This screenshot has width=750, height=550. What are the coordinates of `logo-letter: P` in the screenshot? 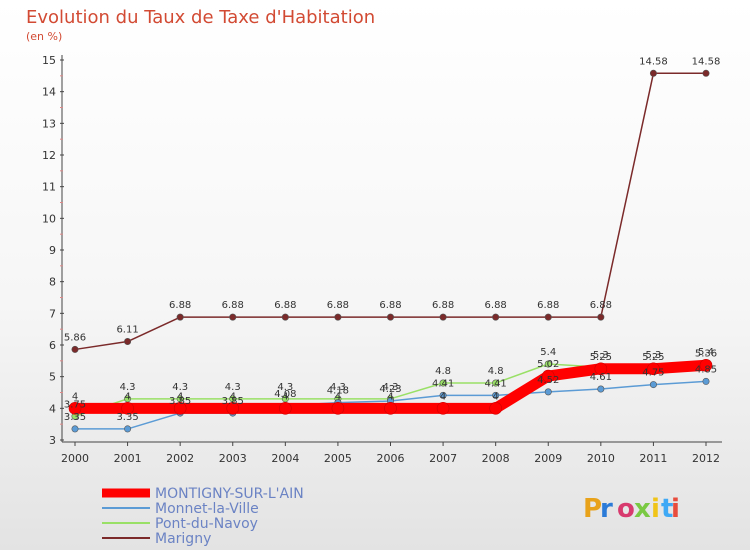 It's located at (592, 509).